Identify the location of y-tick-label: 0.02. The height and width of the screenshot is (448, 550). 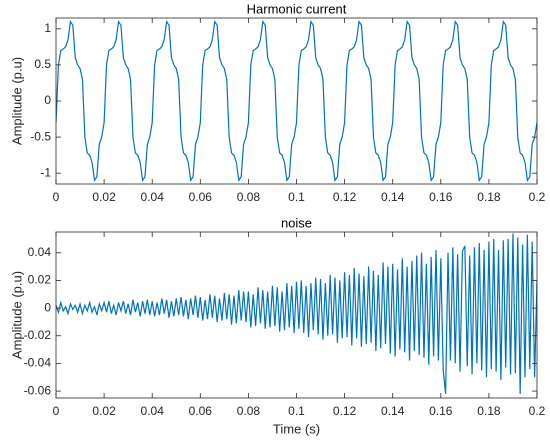
(40, 280).